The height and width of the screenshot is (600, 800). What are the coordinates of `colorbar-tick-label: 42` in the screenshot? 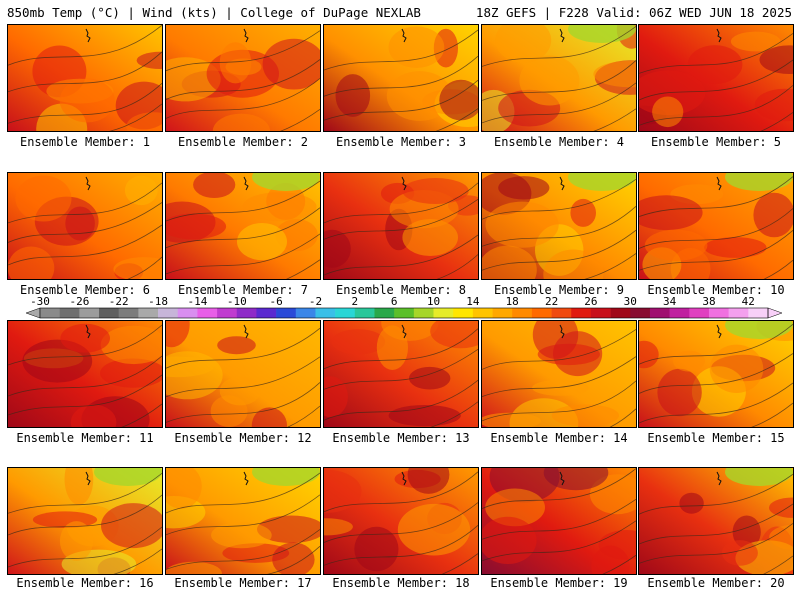 It's located at (748, 302).